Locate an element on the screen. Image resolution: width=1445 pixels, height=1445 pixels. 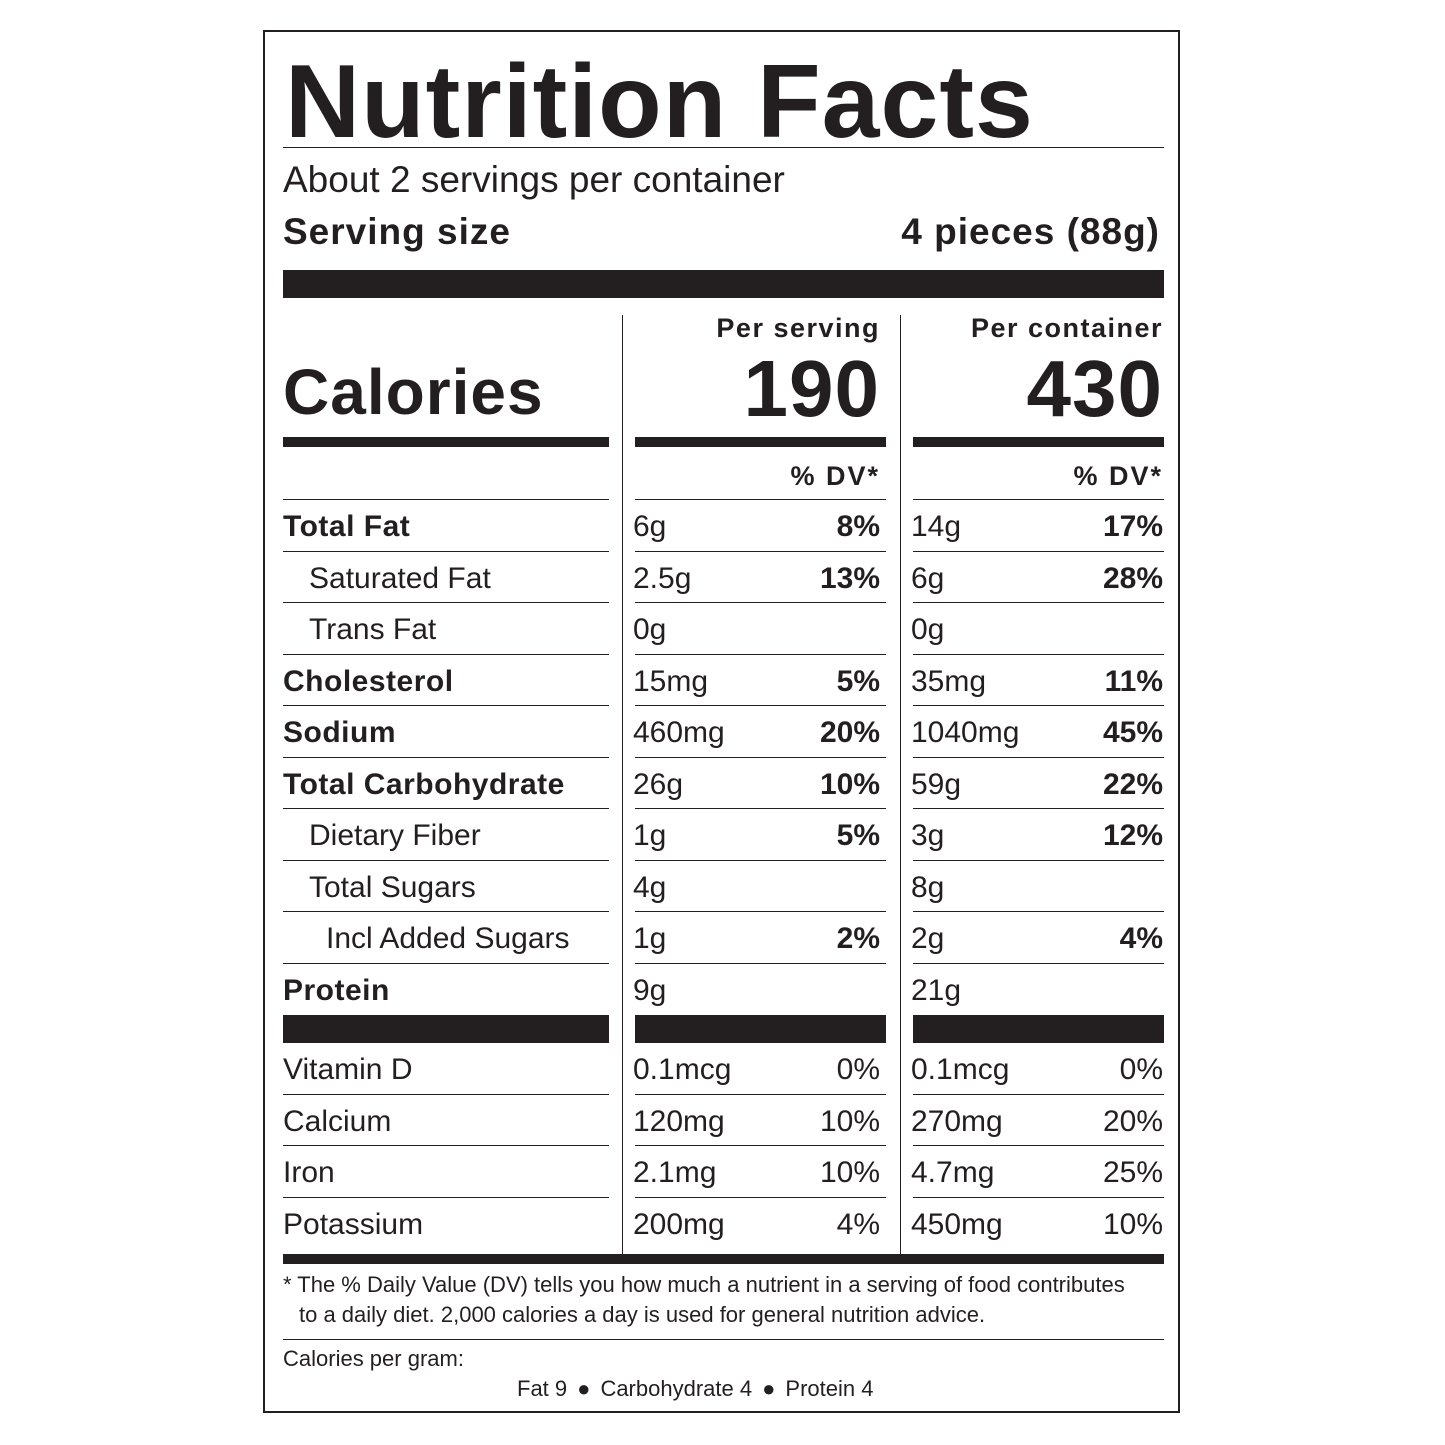
dv-per-container: 12% is located at coordinates (1132, 835).